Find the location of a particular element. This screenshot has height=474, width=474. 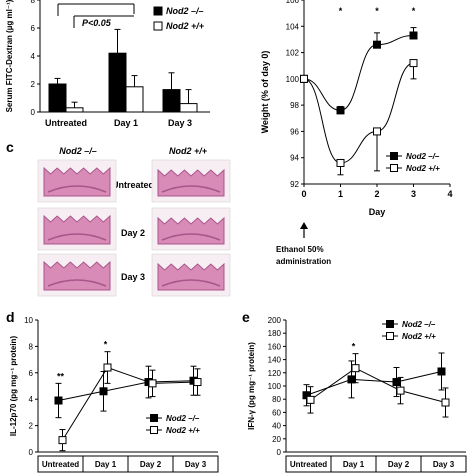

histology-wt-day3-villi is located at coordinates (191, 283).